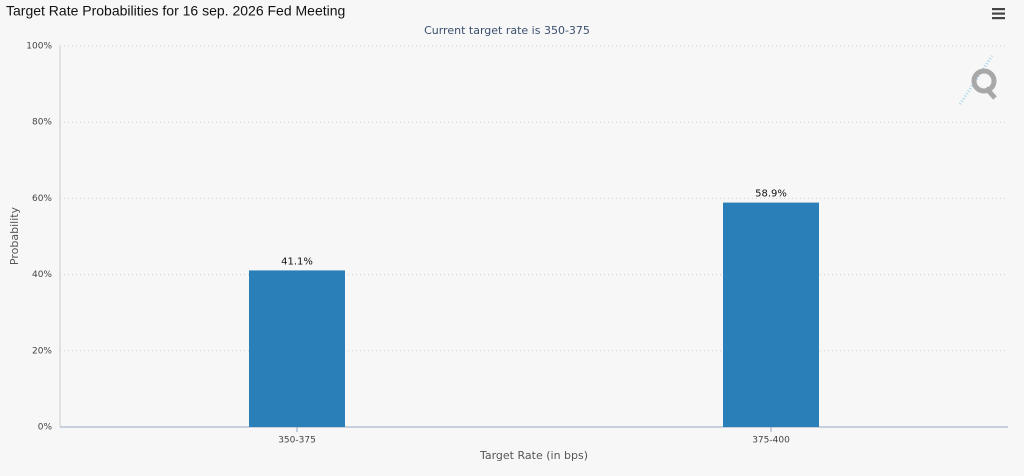  I want to click on logo-tail, so click(990, 93).